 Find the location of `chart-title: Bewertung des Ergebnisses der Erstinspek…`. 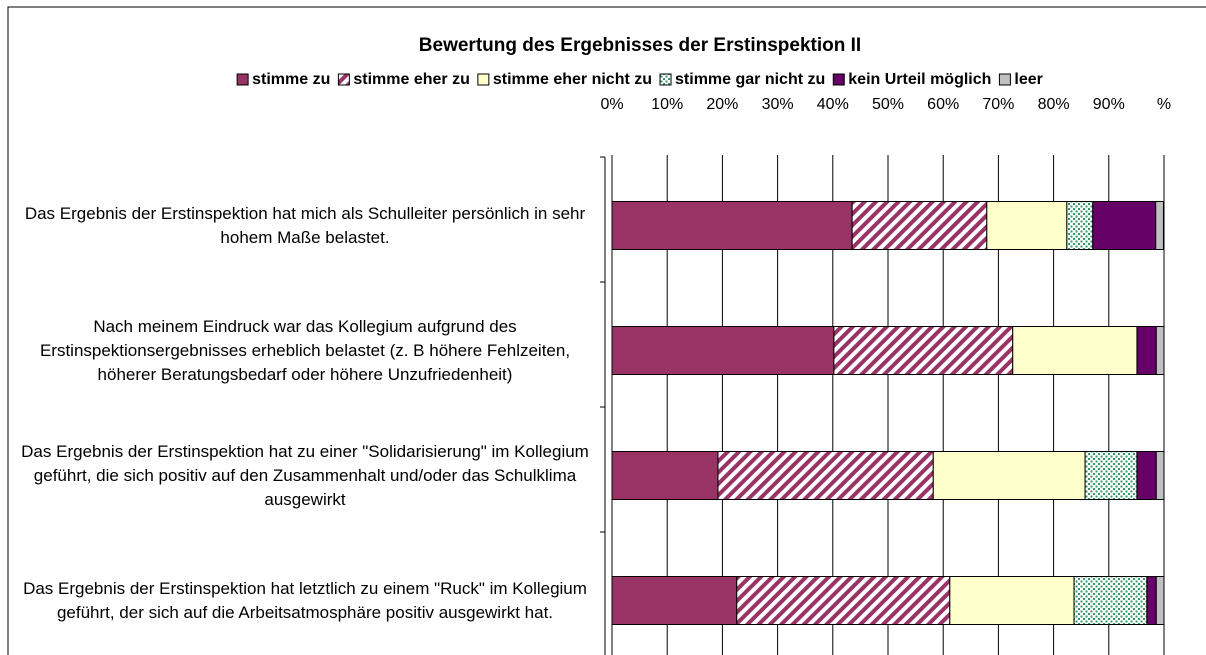

chart-title: Bewertung des Ergebnisses der Erstinspek… is located at coordinates (640, 45).